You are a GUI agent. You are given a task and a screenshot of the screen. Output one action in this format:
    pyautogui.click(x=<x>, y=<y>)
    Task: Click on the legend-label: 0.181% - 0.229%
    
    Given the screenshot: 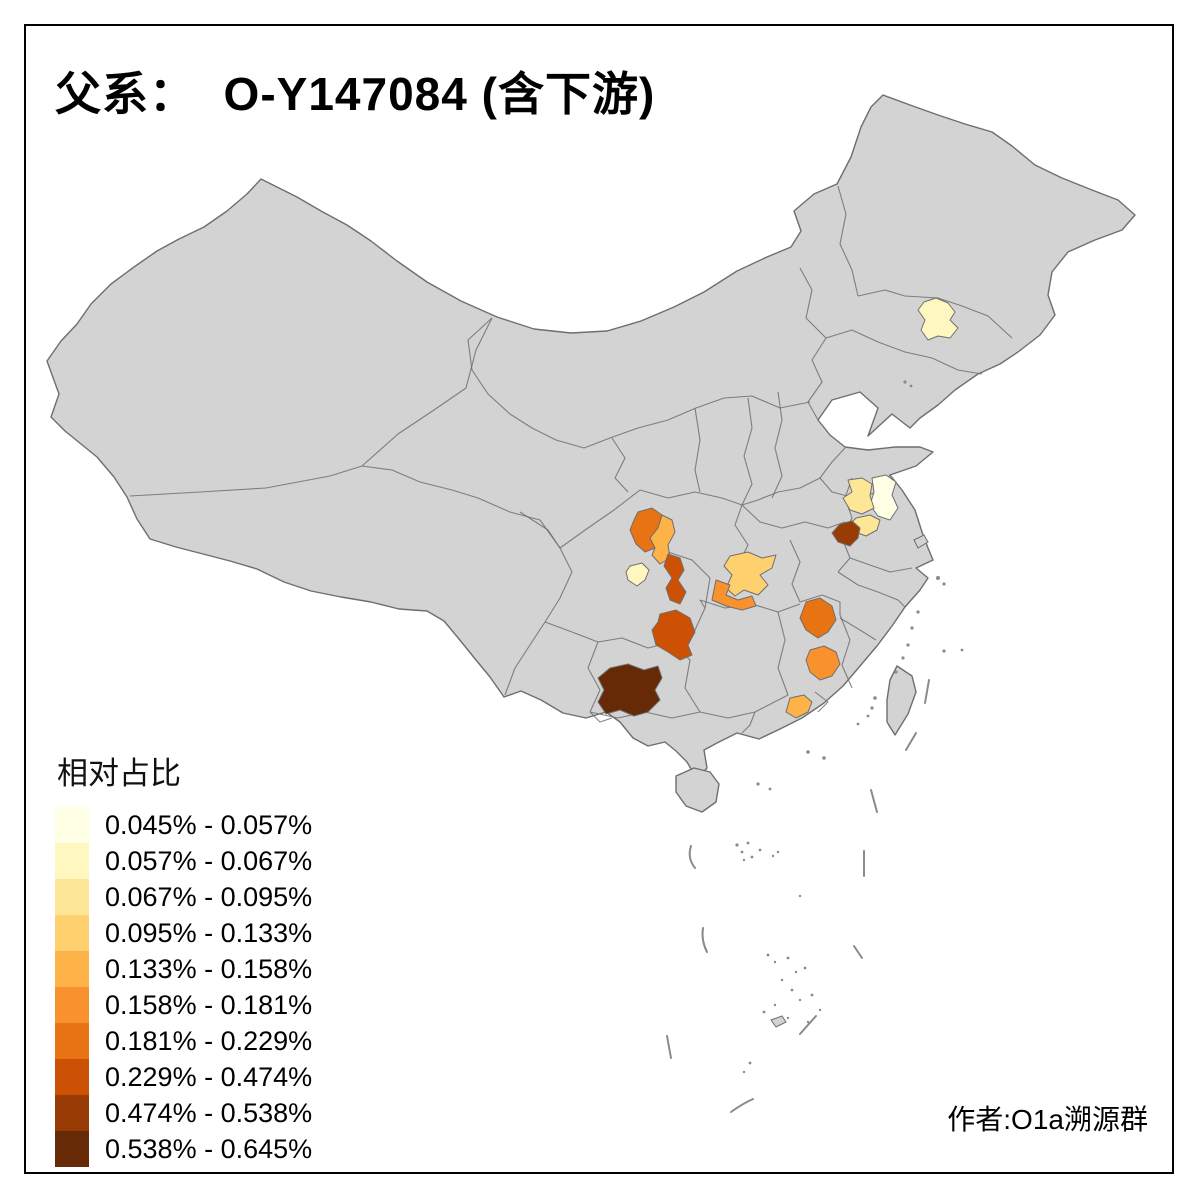 What is the action you would take?
    pyautogui.click(x=209, y=1040)
    